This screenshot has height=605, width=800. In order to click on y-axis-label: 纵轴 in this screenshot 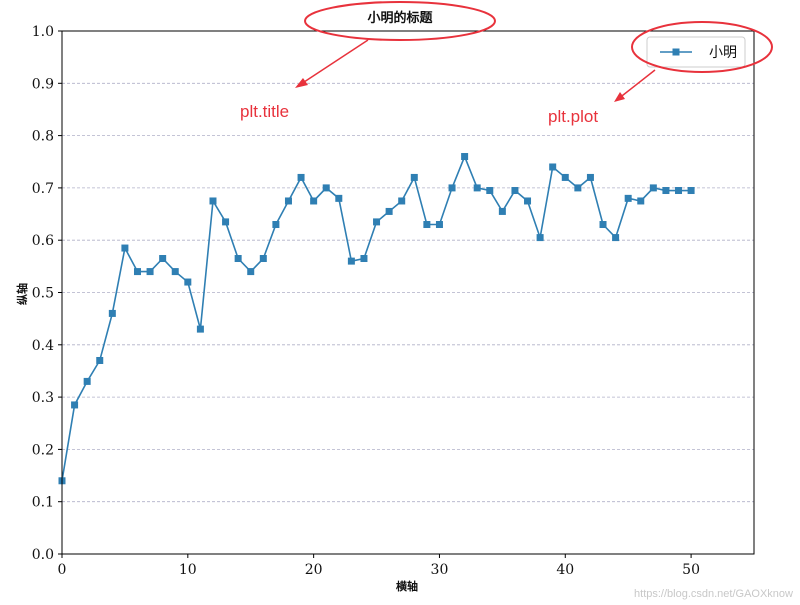, I will do `click(22, 294)`.